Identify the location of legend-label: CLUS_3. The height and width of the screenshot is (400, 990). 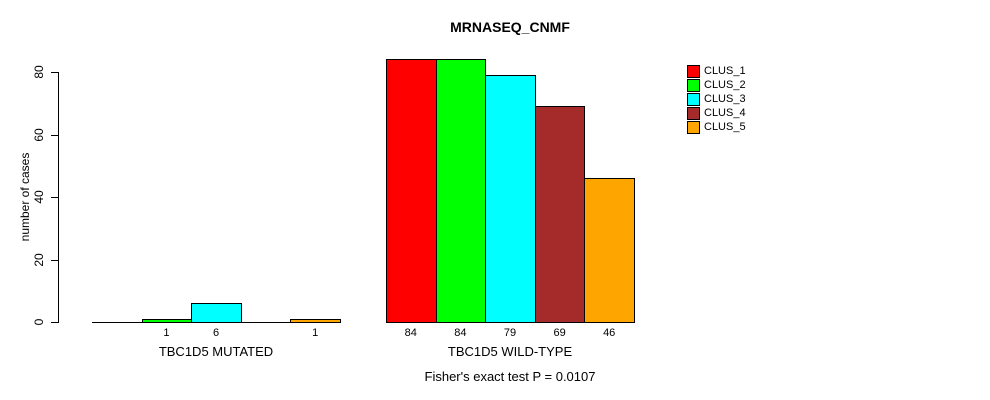
(725, 99).